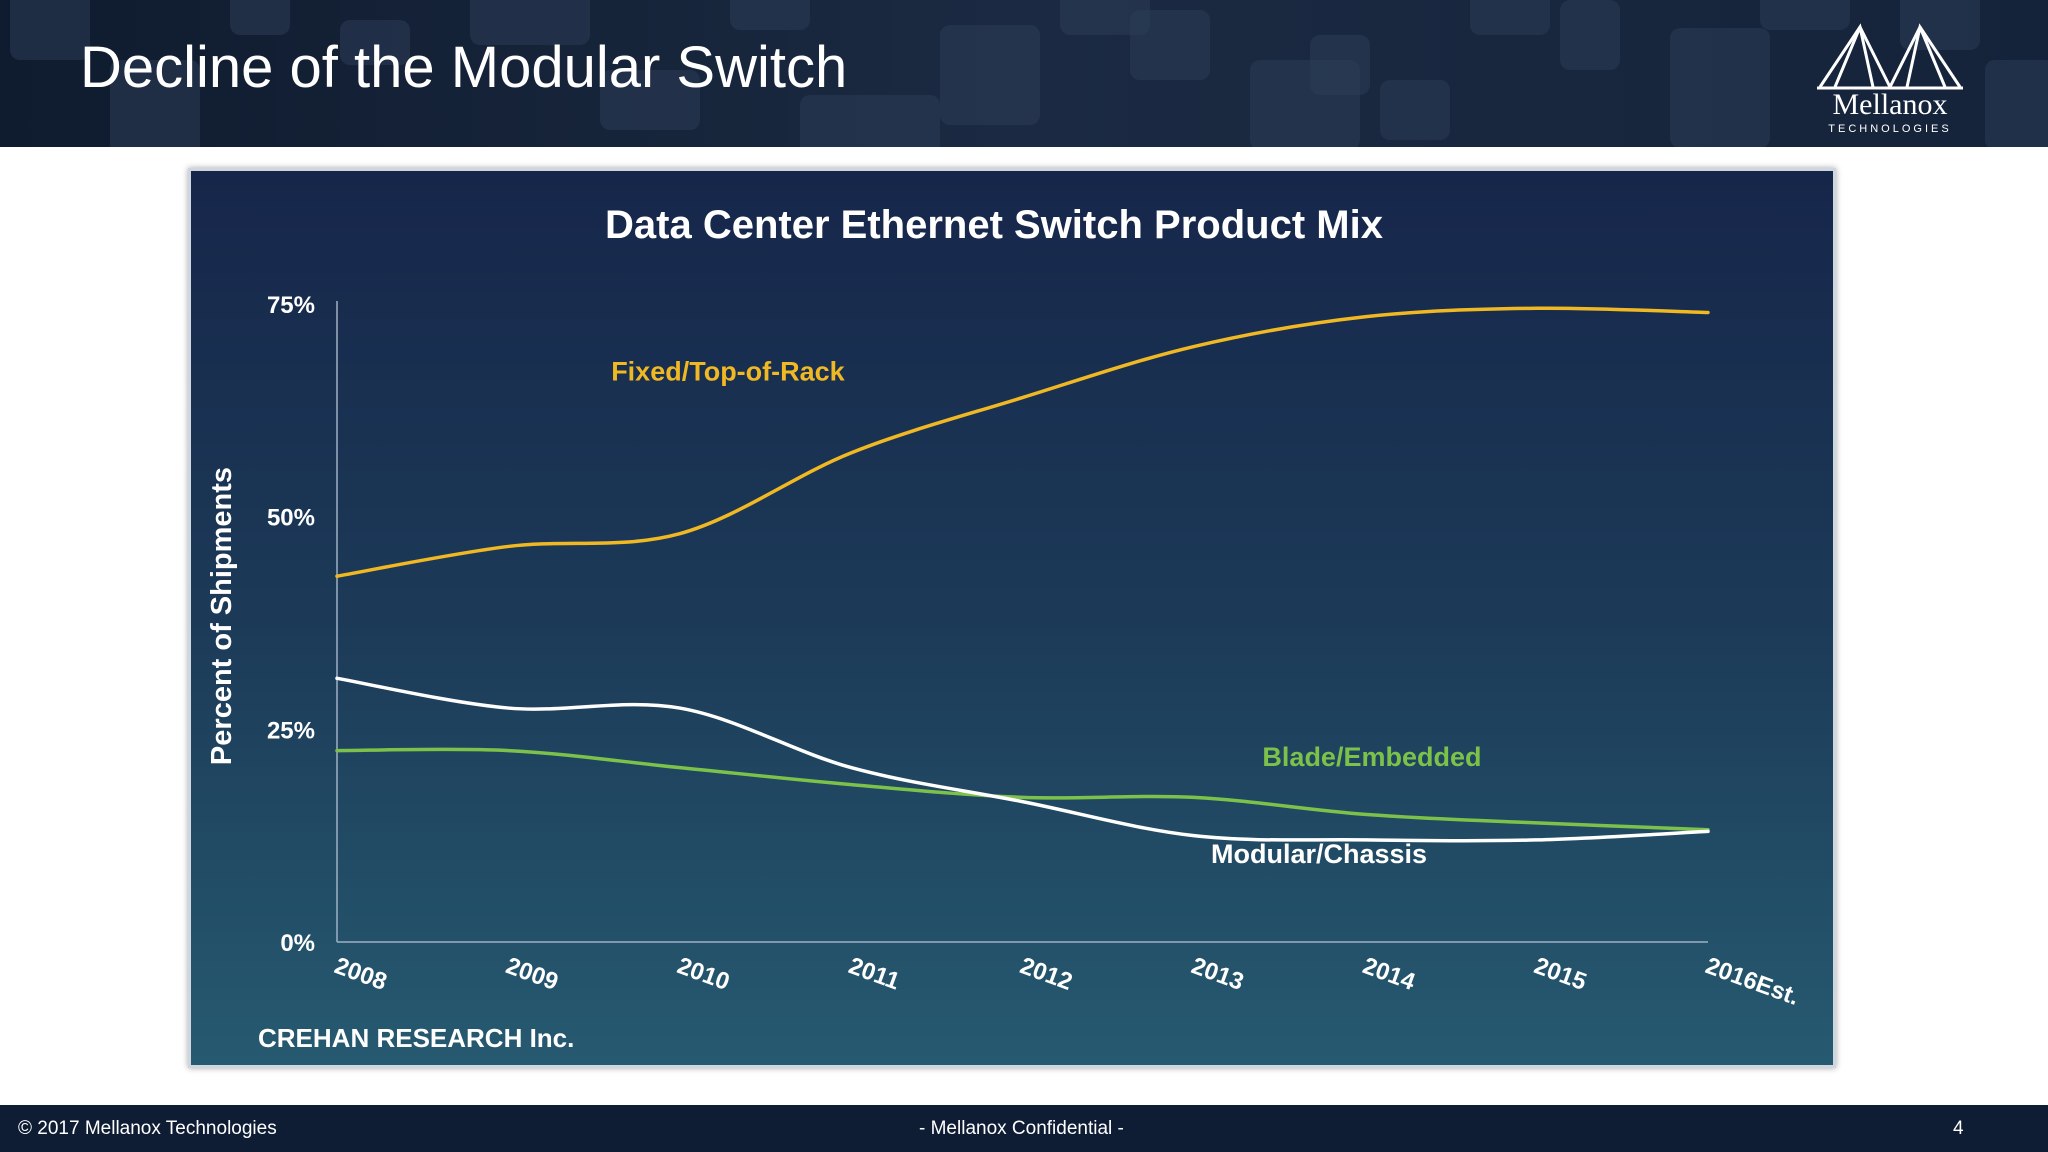  What do you see at coordinates (1890, 56) in the screenshot?
I see `bridge-logo-icon` at bounding box center [1890, 56].